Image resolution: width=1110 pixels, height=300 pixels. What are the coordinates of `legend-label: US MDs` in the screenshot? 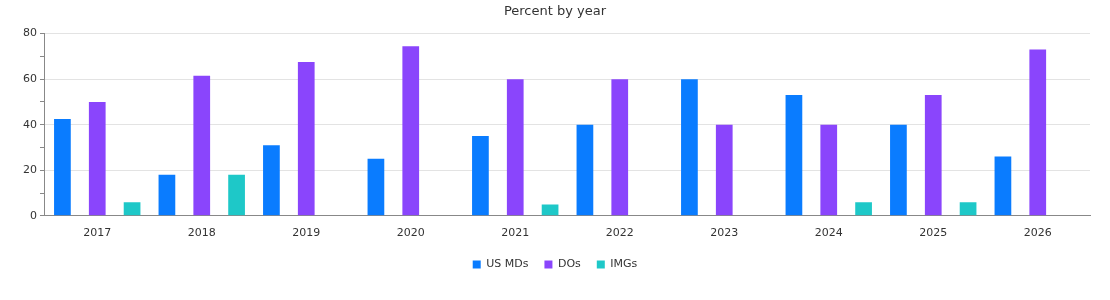 It's located at (507, 264).